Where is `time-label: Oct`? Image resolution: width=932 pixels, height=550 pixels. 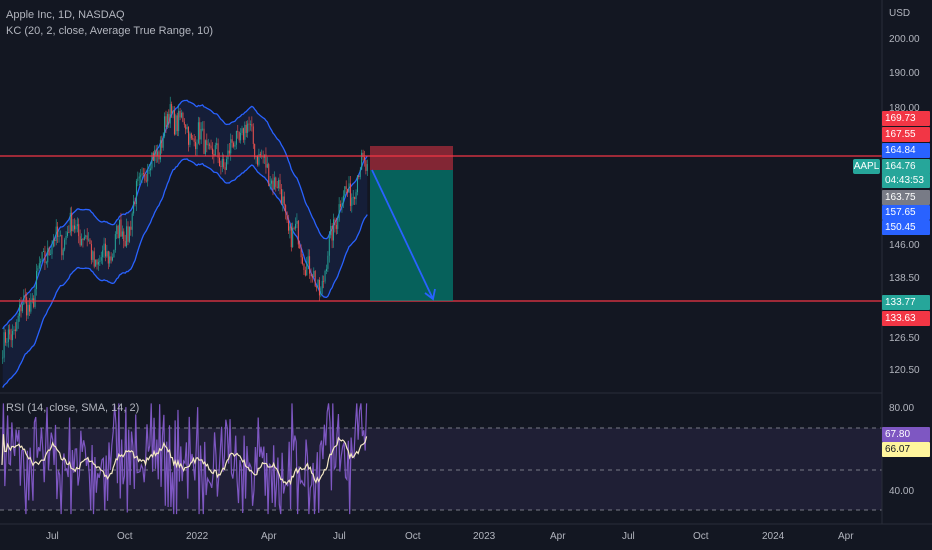 time-label: Oct is located at coordinates (701, 536).